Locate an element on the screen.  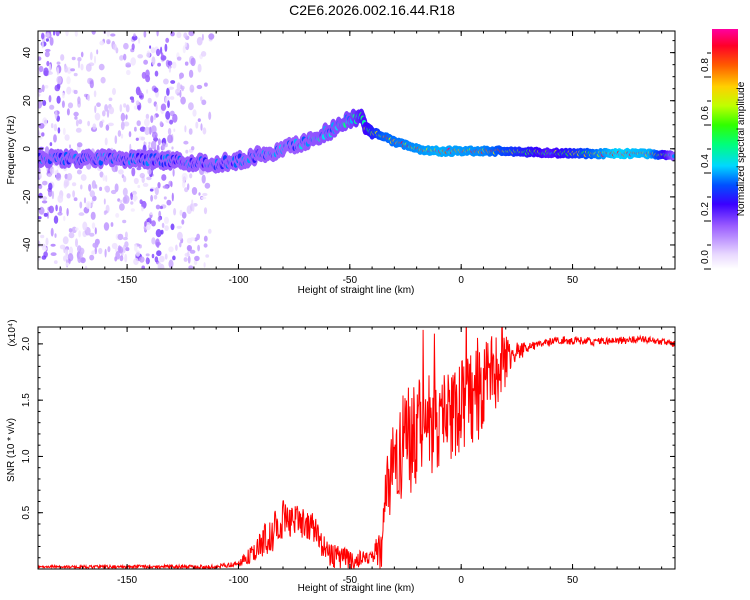
snr-multiplier: (x10⁴) is located at coordinates (12, 332).